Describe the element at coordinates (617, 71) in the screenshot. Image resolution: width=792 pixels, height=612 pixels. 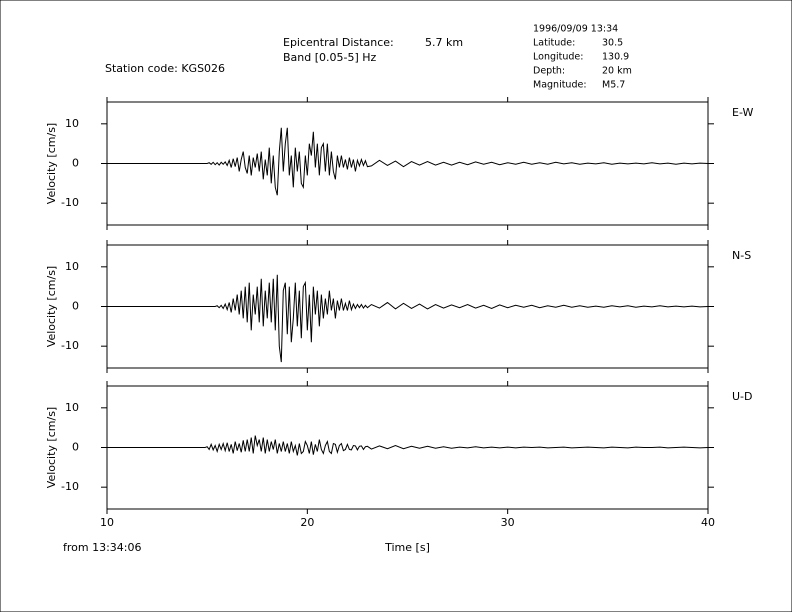
I see `param-value: 20 km` at that location.